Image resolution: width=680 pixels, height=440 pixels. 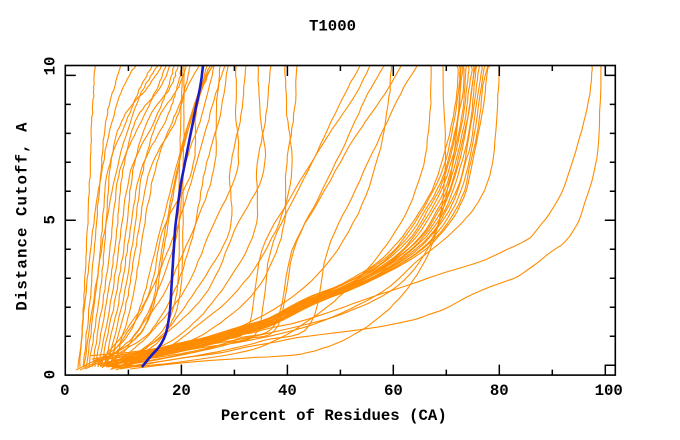 What do you see at coordinates (181, 391) in the screenshot?
I see `svg-text: 20` at bounding box center [181, 391].